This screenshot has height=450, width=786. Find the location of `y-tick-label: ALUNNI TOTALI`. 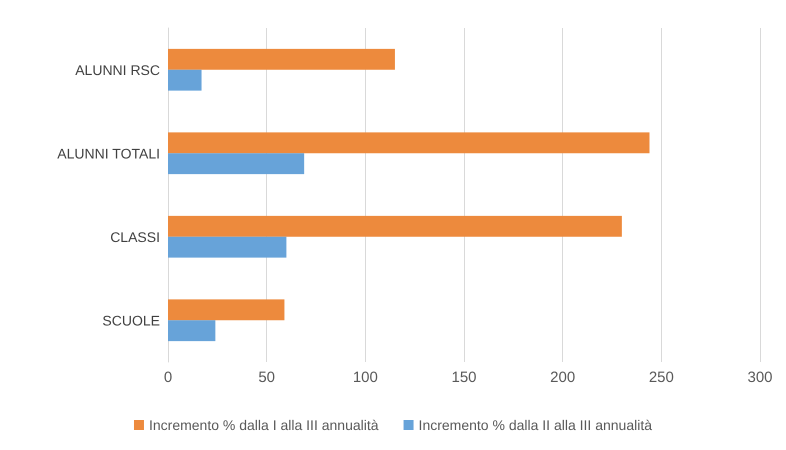

y-tick-label: ALUNNI TOTALI is located at coordinates (108, 153).